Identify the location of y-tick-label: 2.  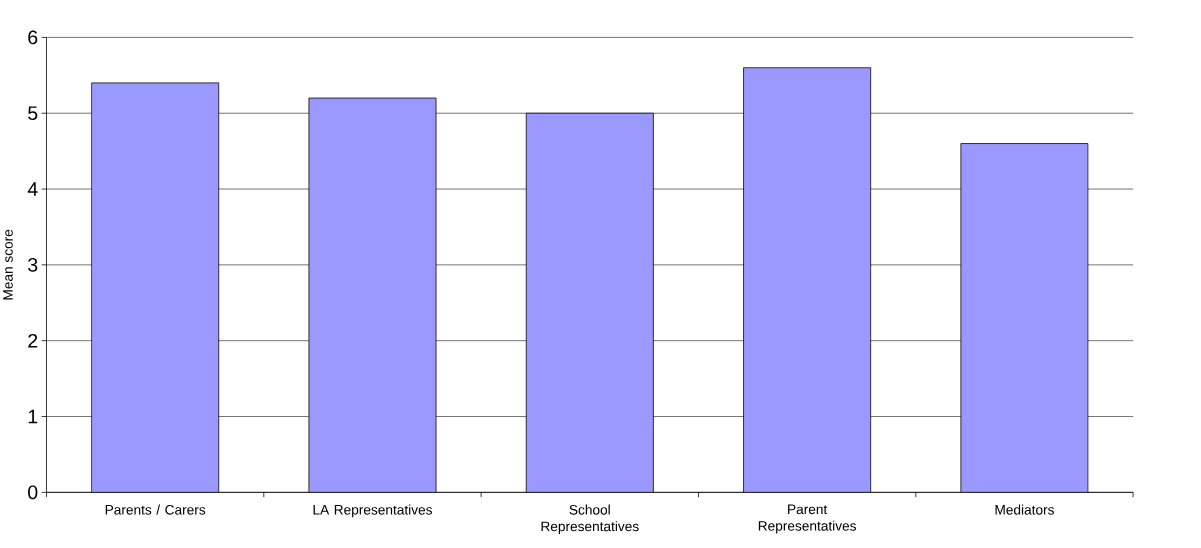
(33, 341).